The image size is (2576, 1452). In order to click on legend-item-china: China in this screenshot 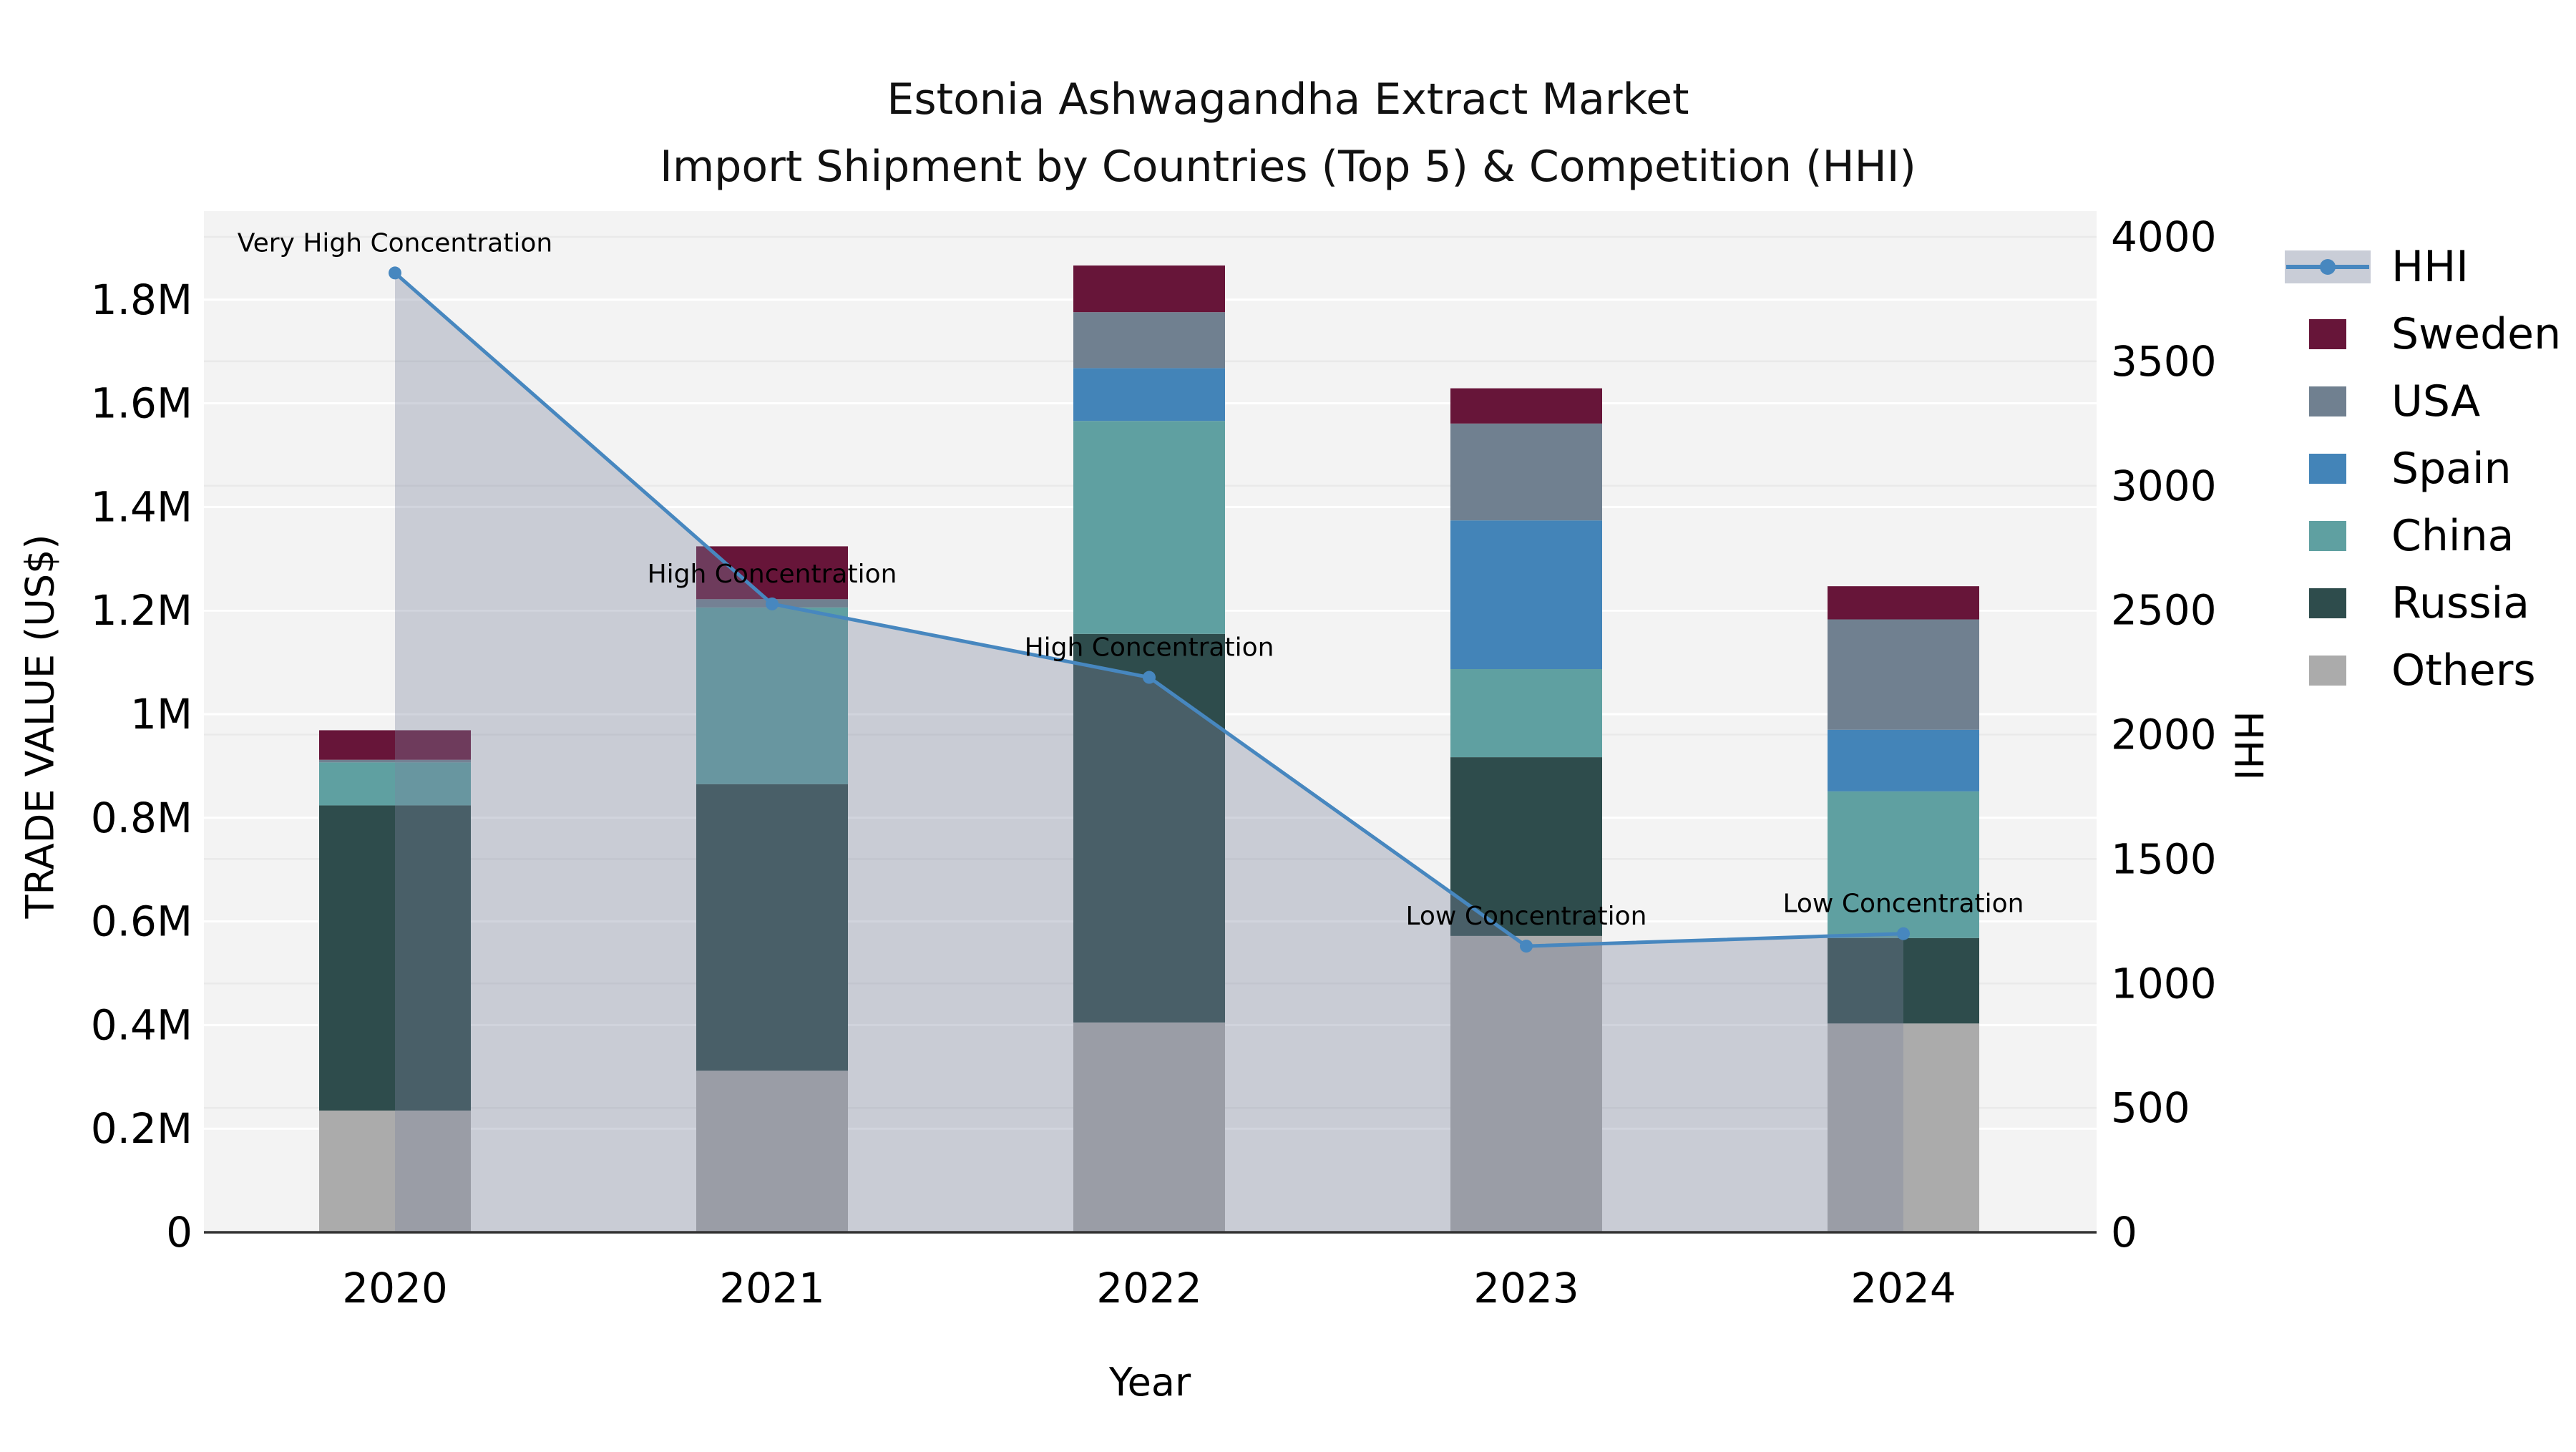, I will do `click(2422, 536)`.